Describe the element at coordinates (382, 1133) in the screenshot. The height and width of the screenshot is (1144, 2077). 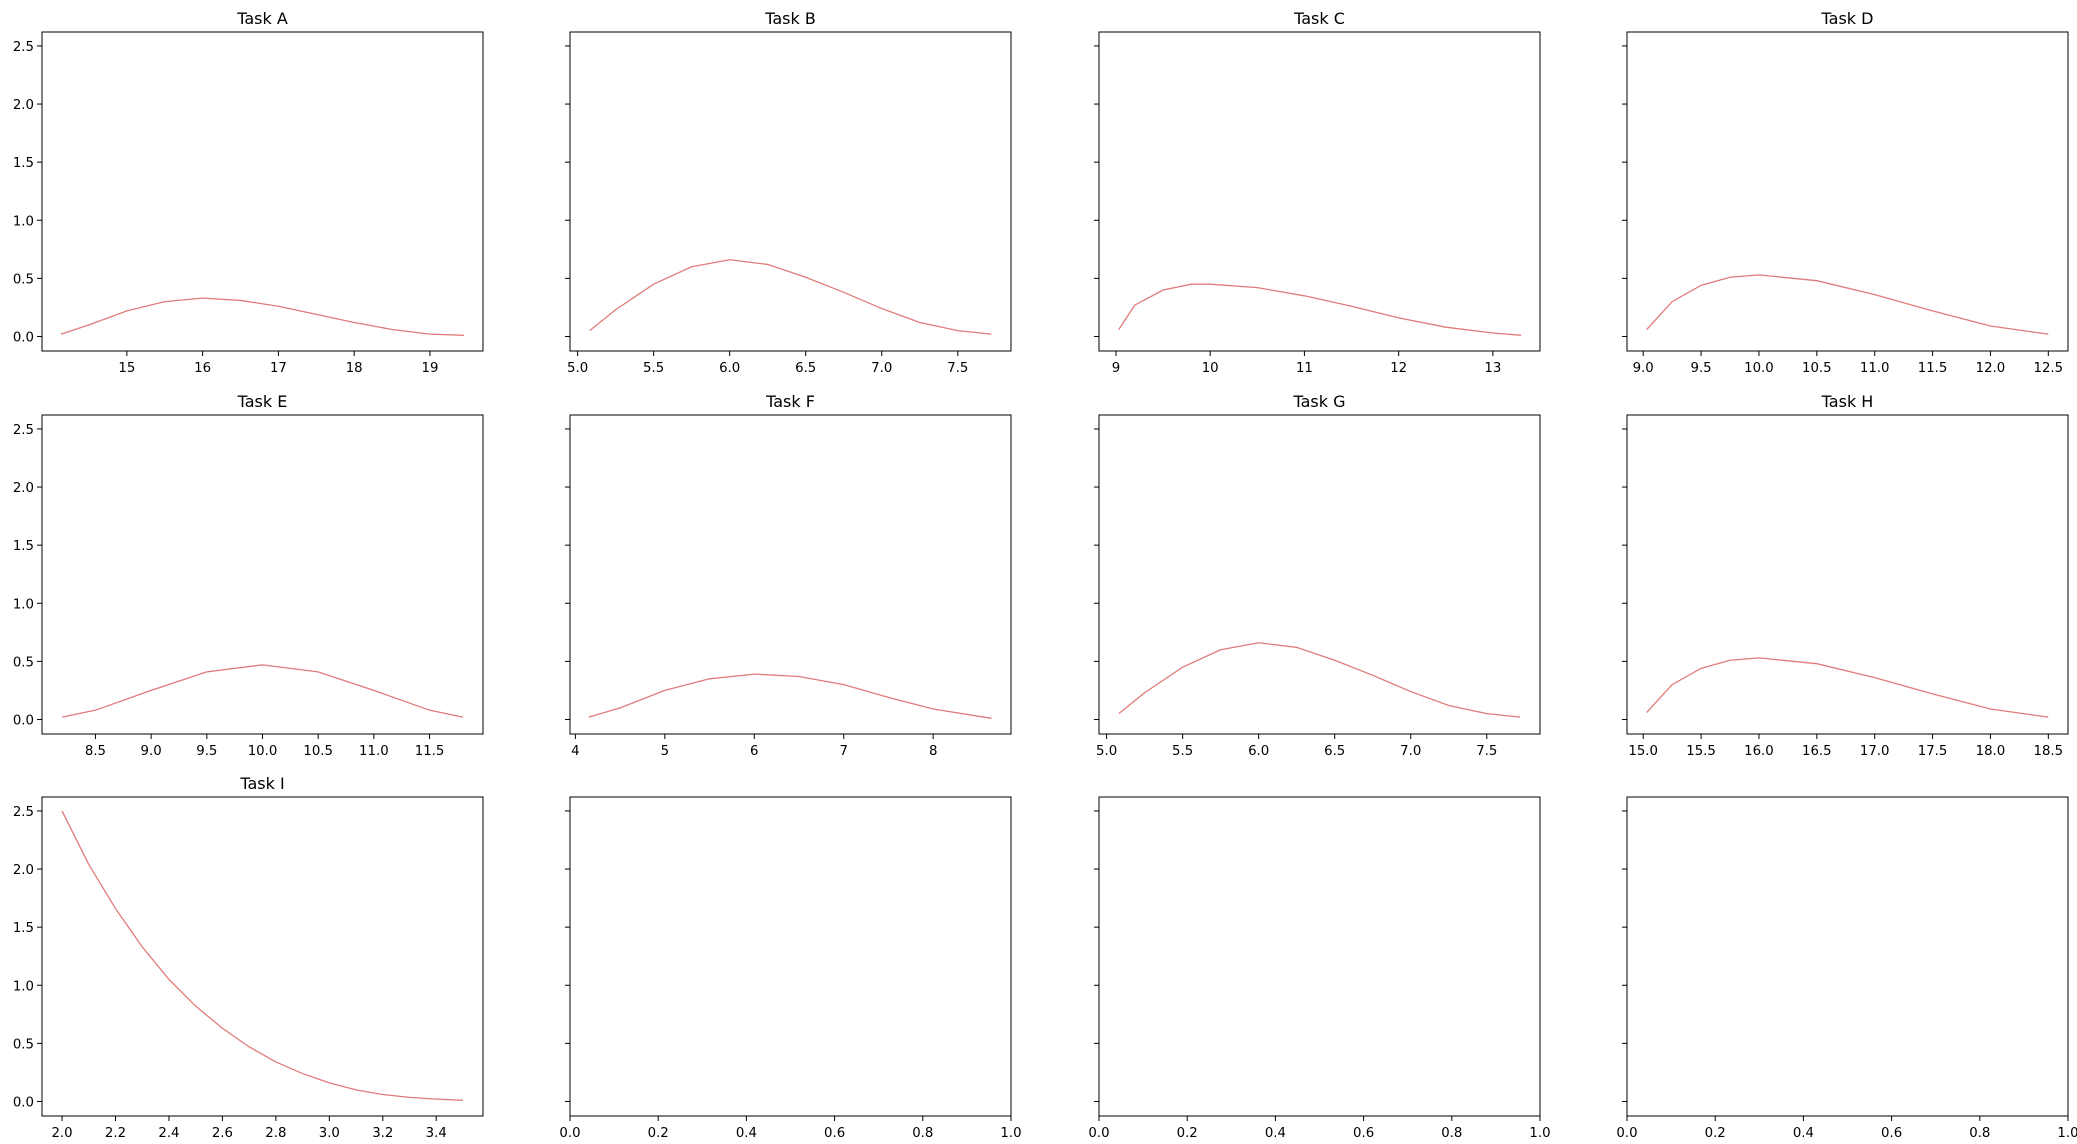
I see `x-tick-label: 3.2` at that location.